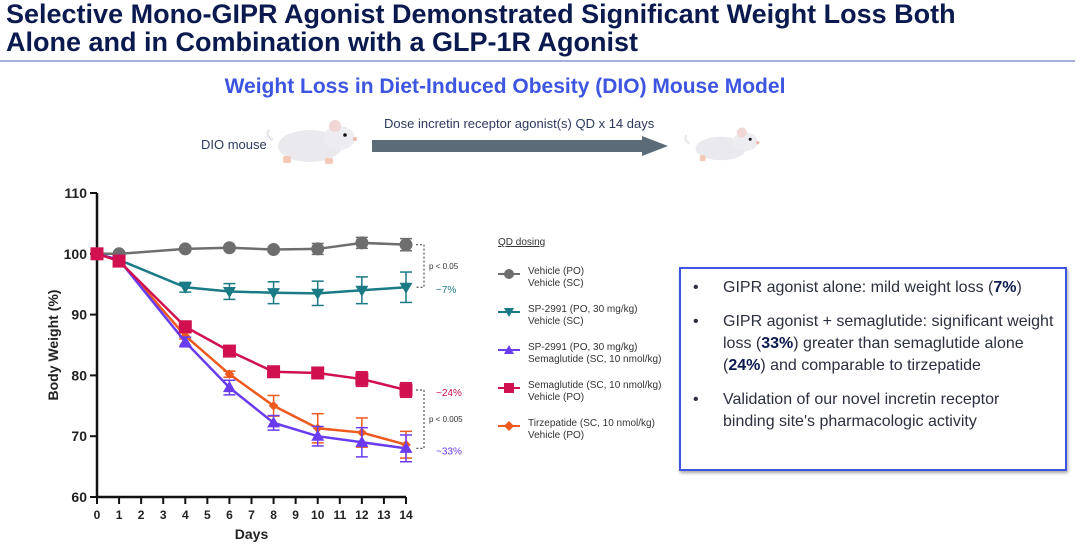 This screenshot has height=554, width=1080. I want to click on percent-loss-label: ~7%, so click(446, 290).